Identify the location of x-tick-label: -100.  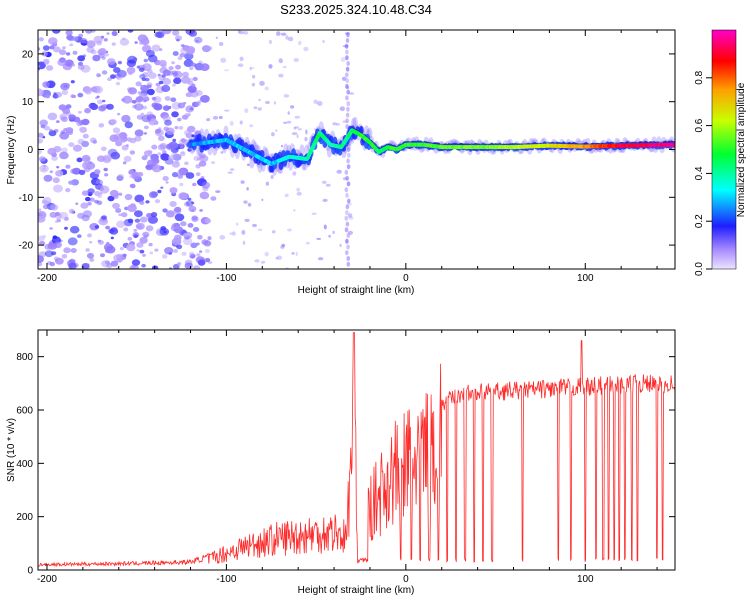
(226, 579).